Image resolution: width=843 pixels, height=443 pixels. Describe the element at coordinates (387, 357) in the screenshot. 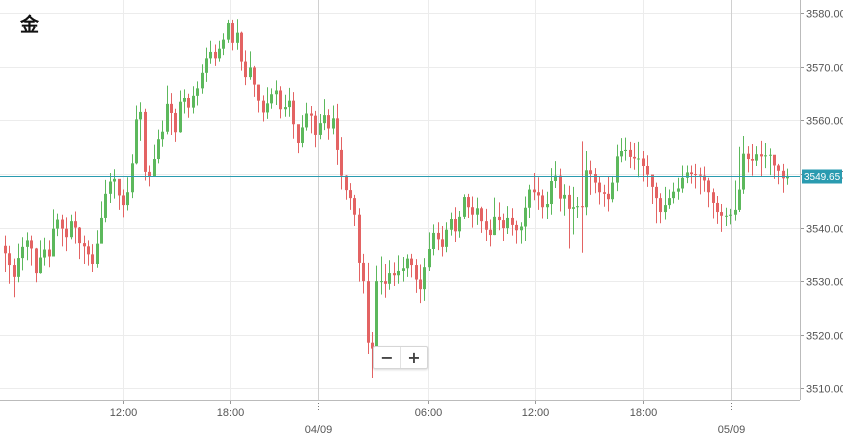

I see `zoom-out-button: −` at that location.